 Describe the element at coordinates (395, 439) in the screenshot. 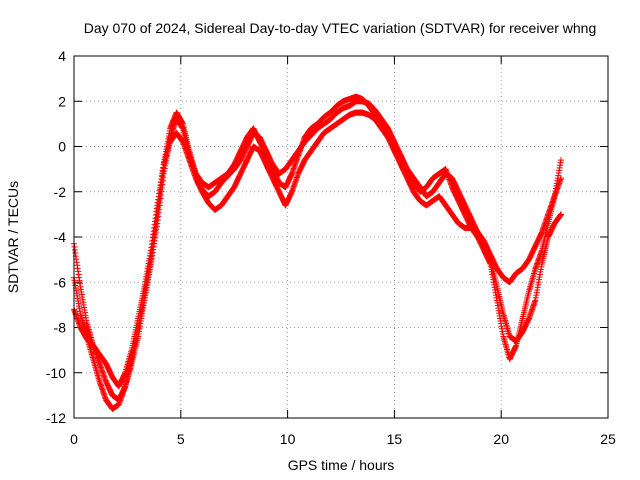

I see `x-tick-label: 15` at that location.